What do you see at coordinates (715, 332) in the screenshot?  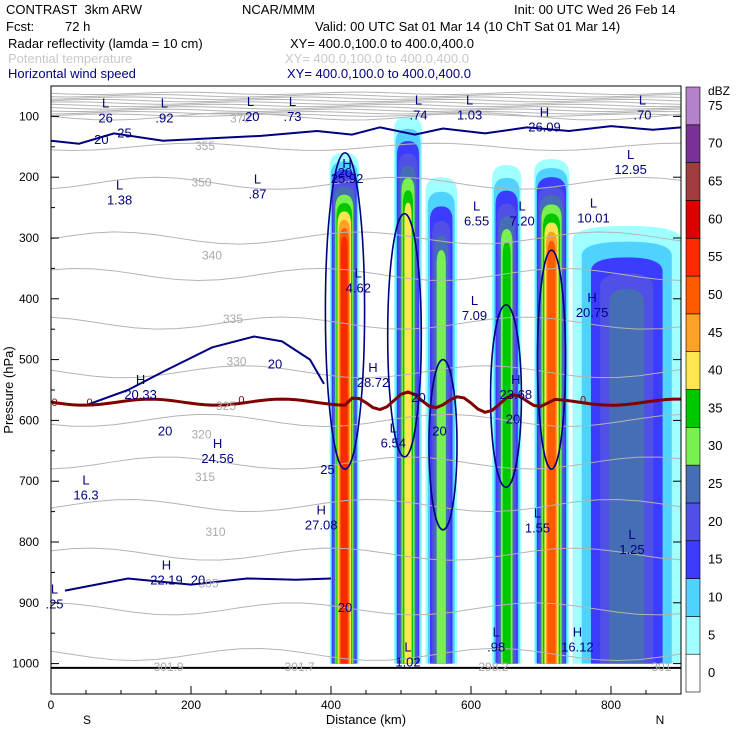 I see `colorbar-label: 45` at bounding box center [715, 332].